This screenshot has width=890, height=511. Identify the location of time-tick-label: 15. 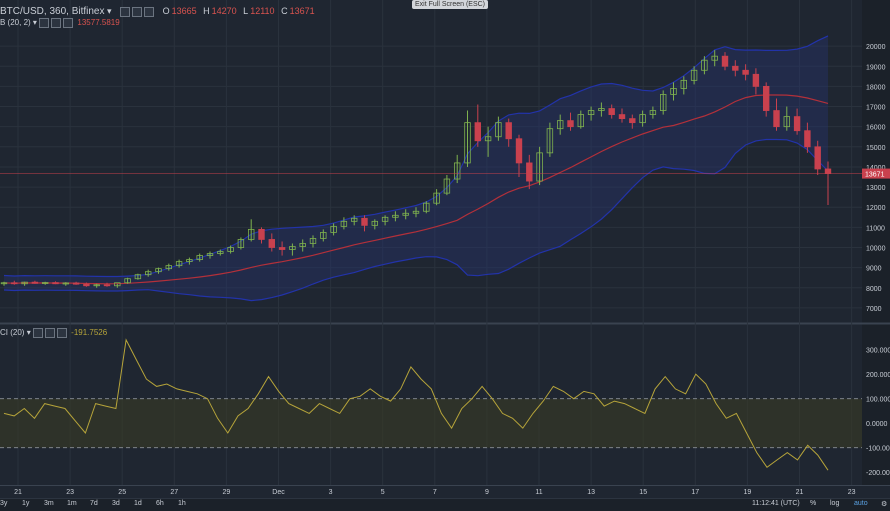
(643, 492).